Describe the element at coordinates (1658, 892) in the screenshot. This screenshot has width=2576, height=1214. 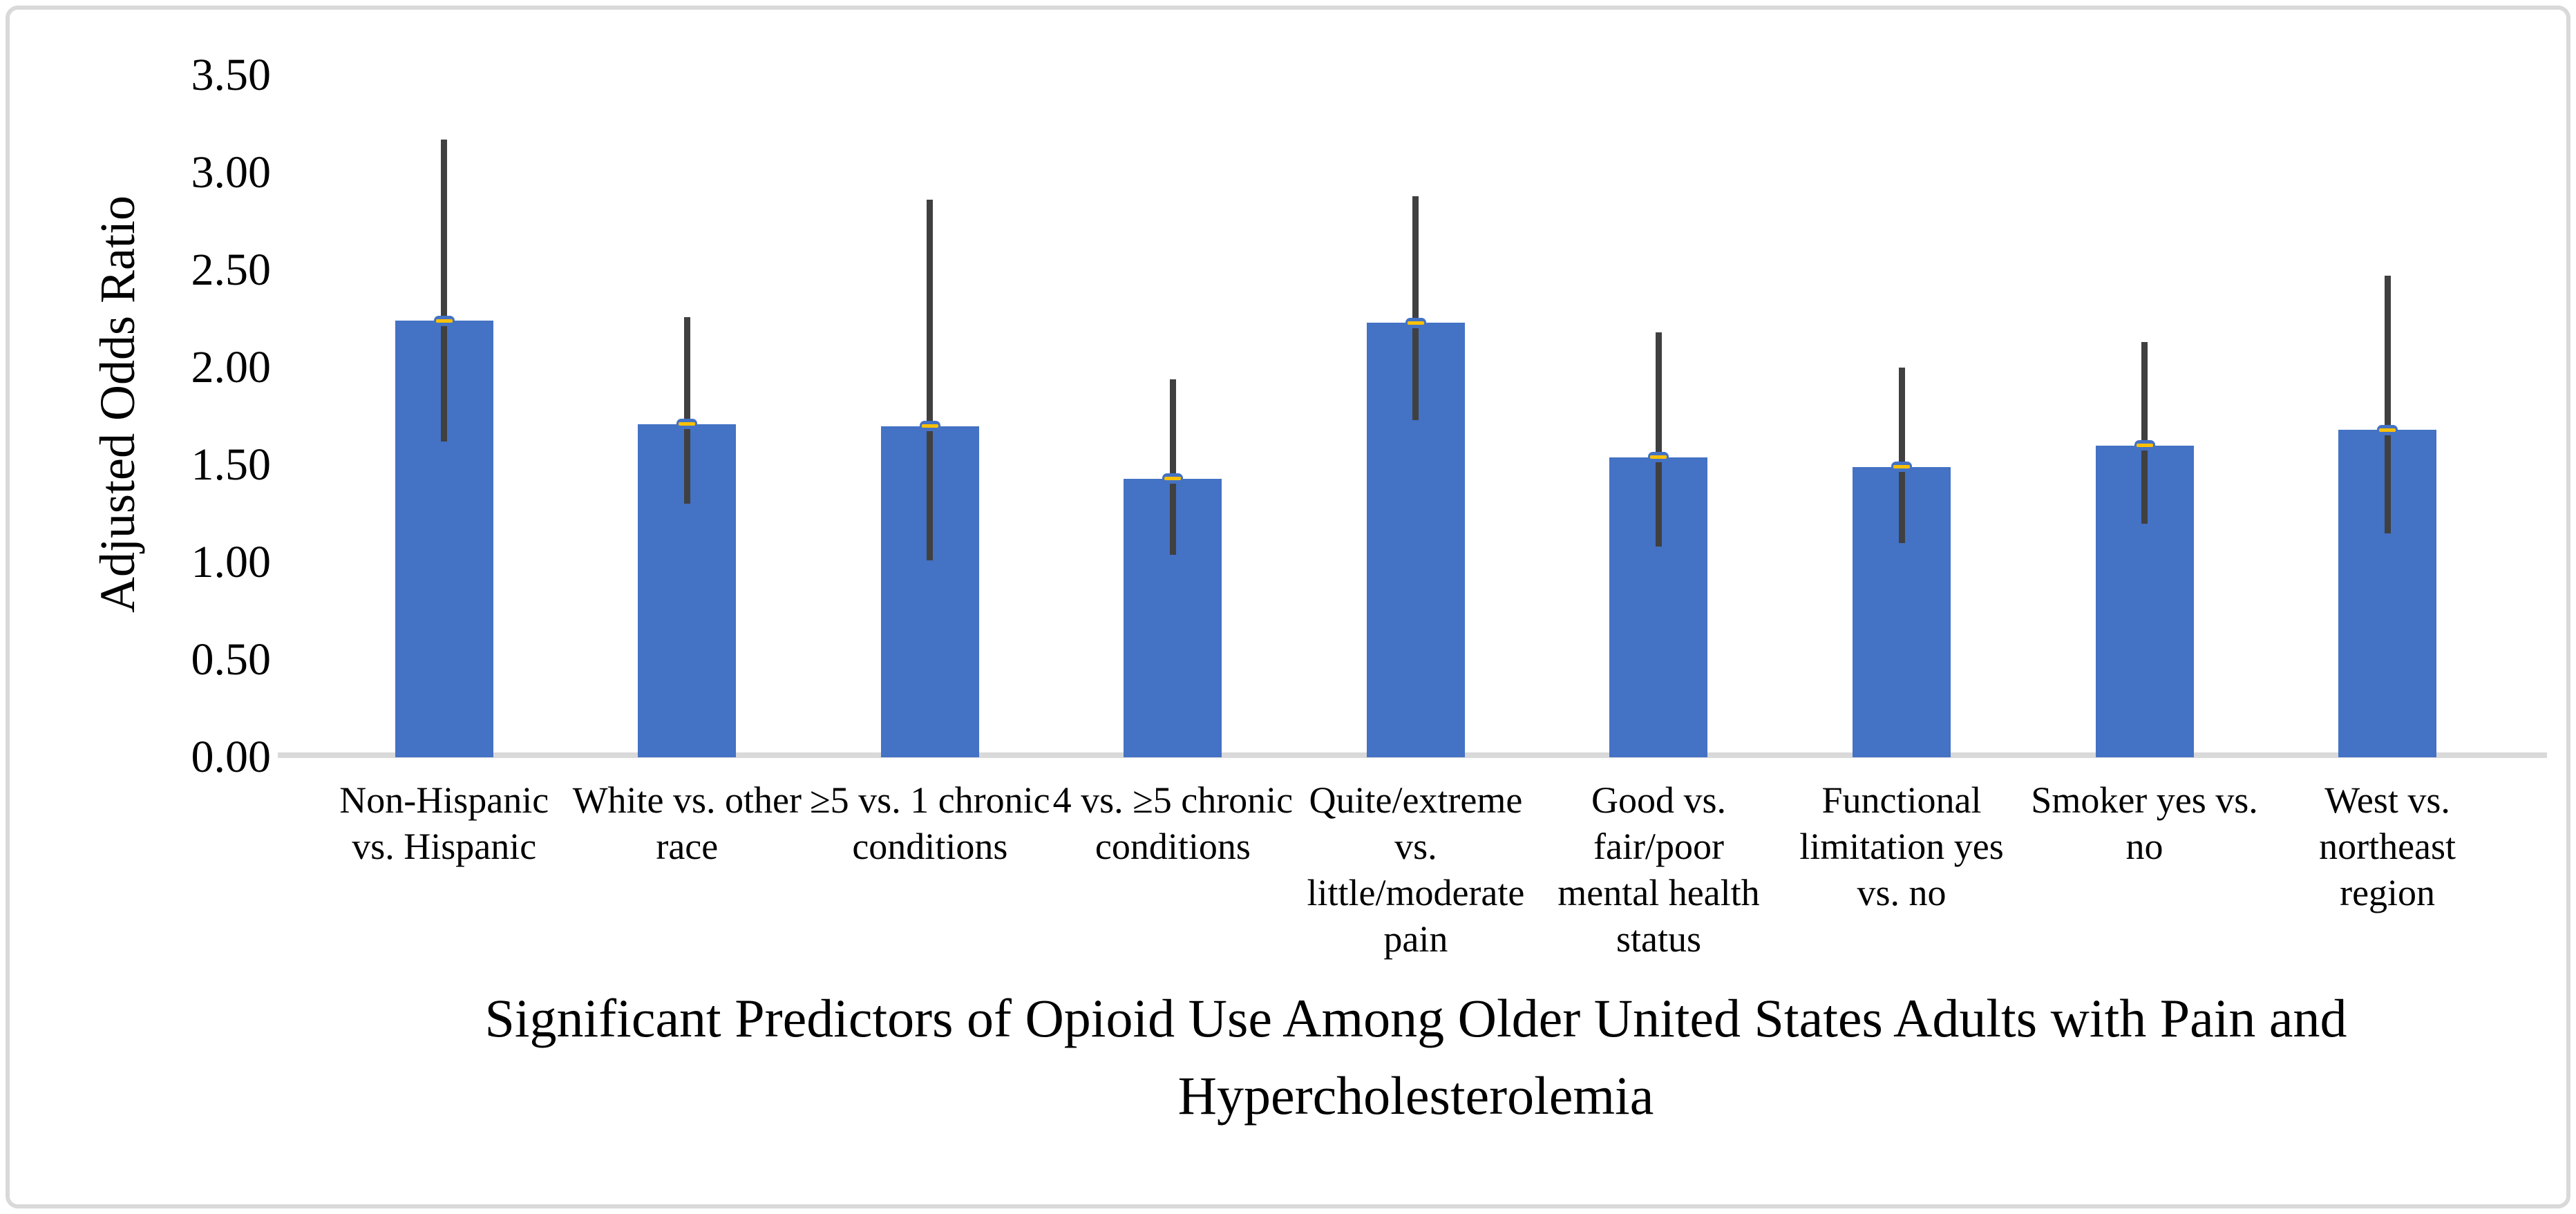
I see `category-label-line: mental health` at that location.